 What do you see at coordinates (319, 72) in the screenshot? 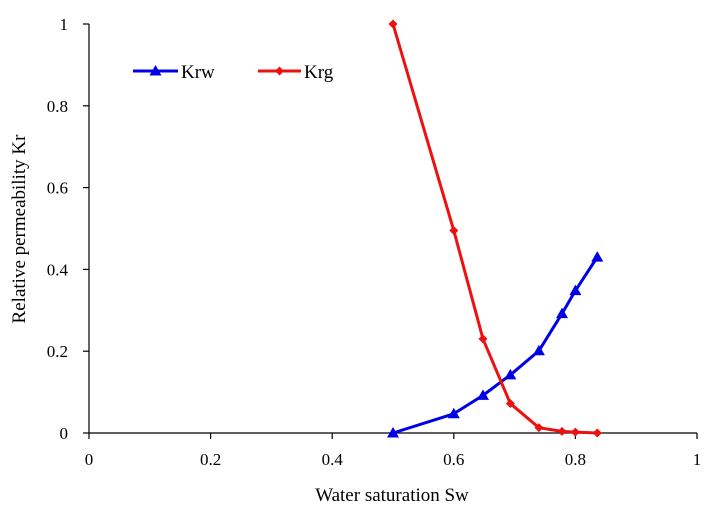
I see `legend-label: Krg` at bounding box center [319, 72].